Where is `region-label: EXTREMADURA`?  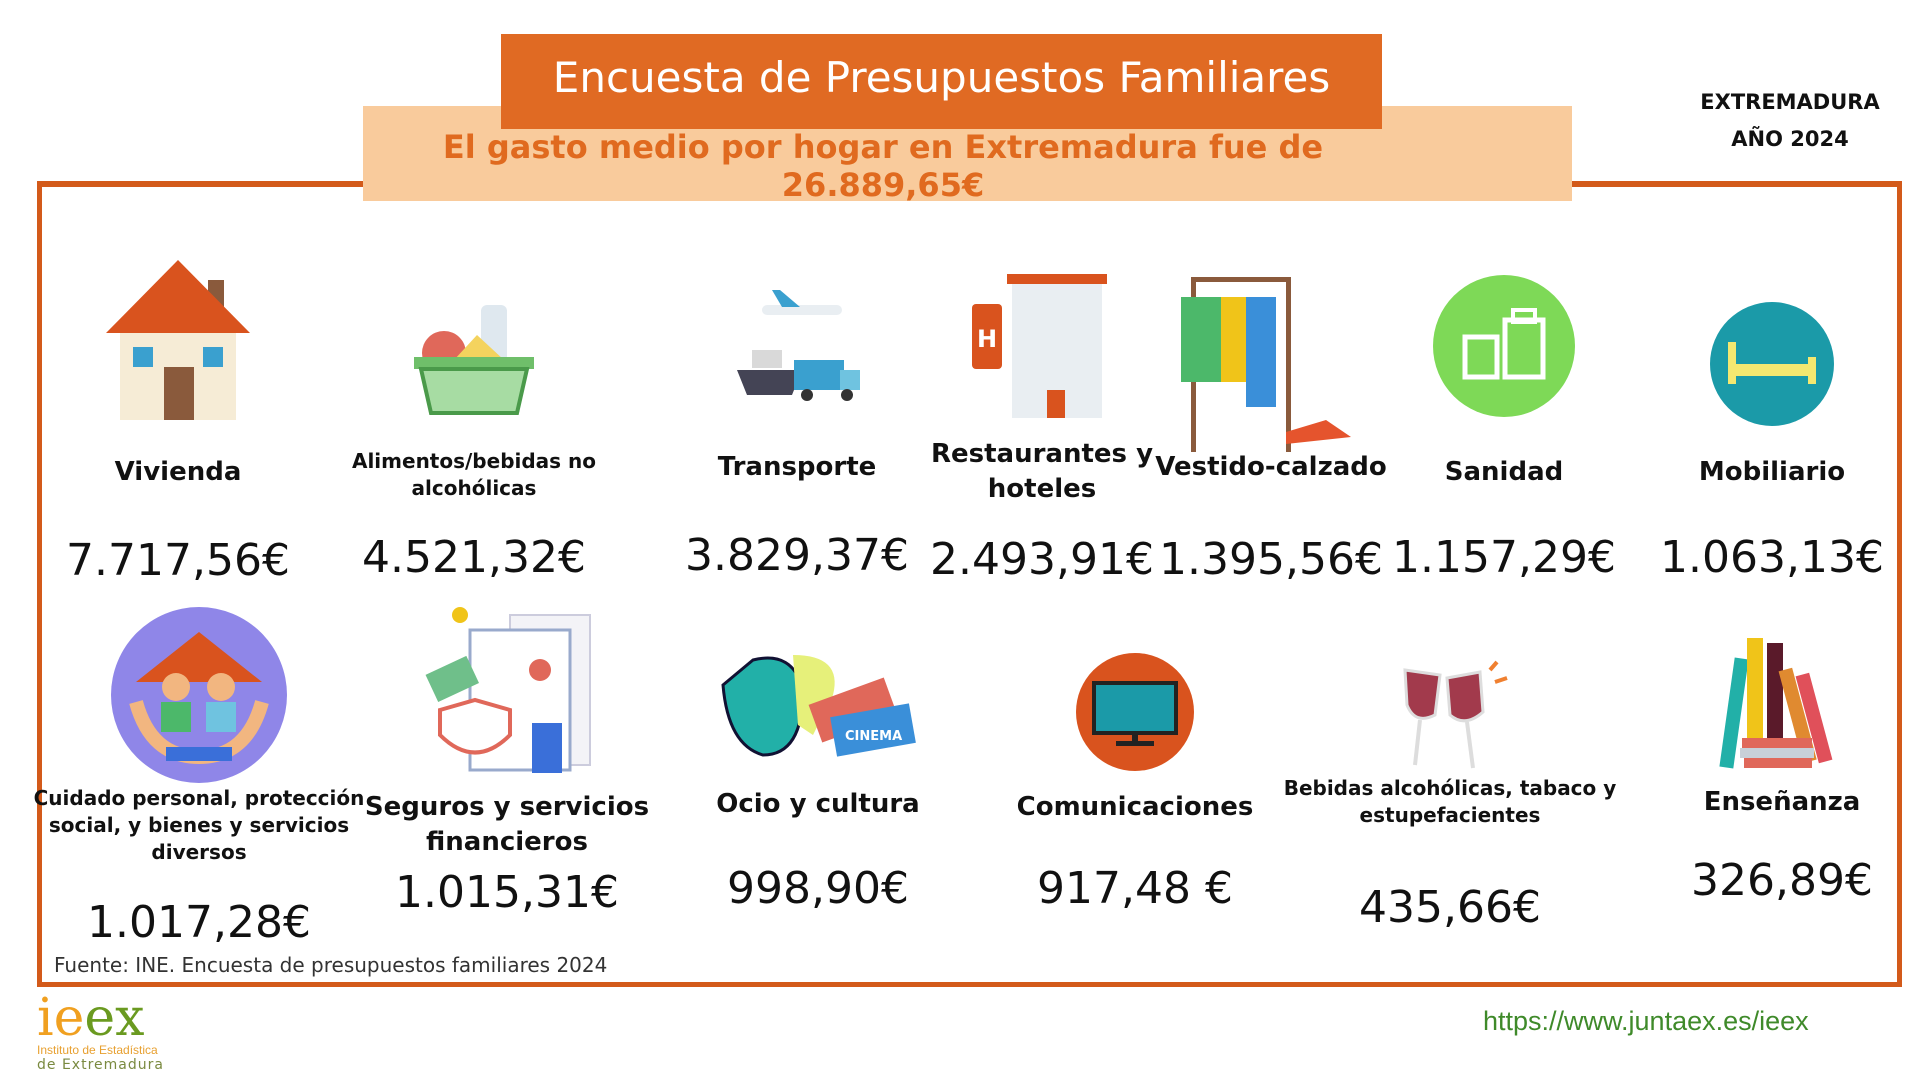 region-label: EXTREMADURA is located at coordinates (1790, 102).